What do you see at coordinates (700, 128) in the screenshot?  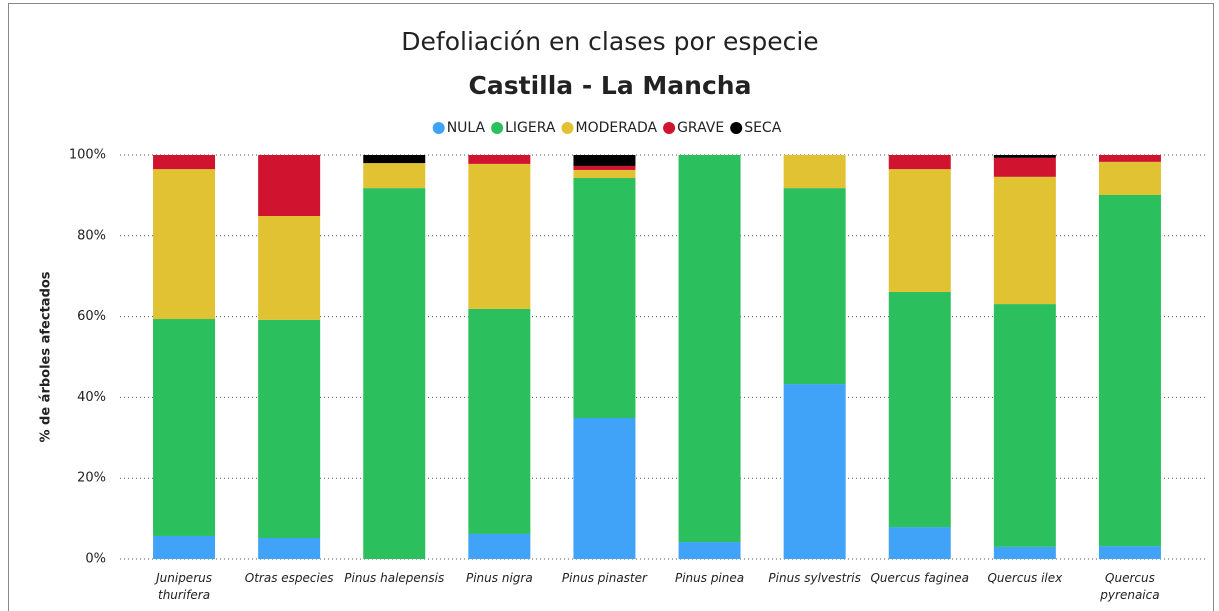 I see `legend-label: GRAVE` at bounding box center [700, 128].